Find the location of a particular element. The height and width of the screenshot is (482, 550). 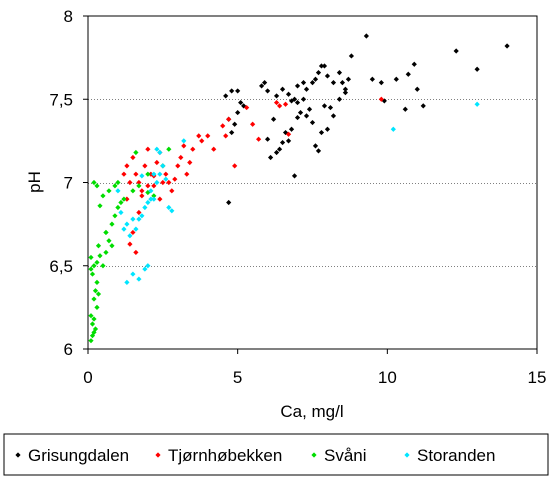

x-tick-label: 5 is located at coordinates (237, 377).